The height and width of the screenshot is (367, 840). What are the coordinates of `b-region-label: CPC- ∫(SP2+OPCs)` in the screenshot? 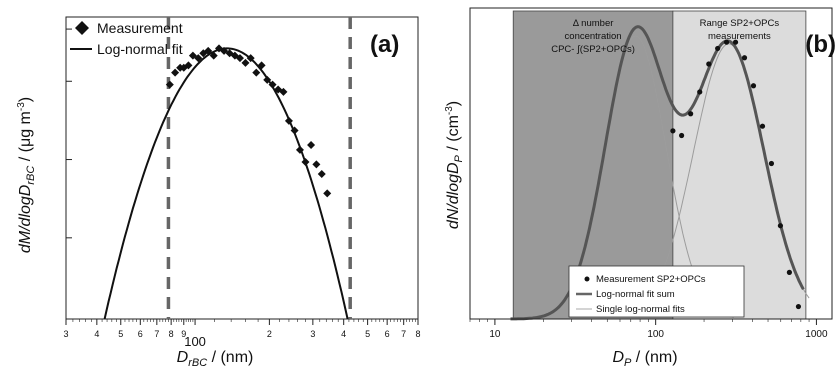 It's located at (593, 49).